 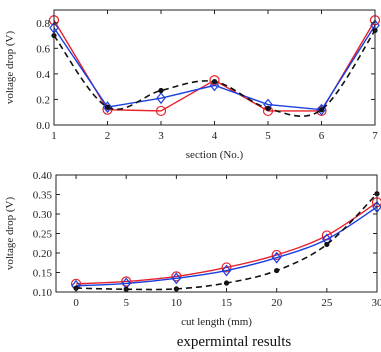 I want to click on x-tick-label-1: 5, so click(x=126, y=303).